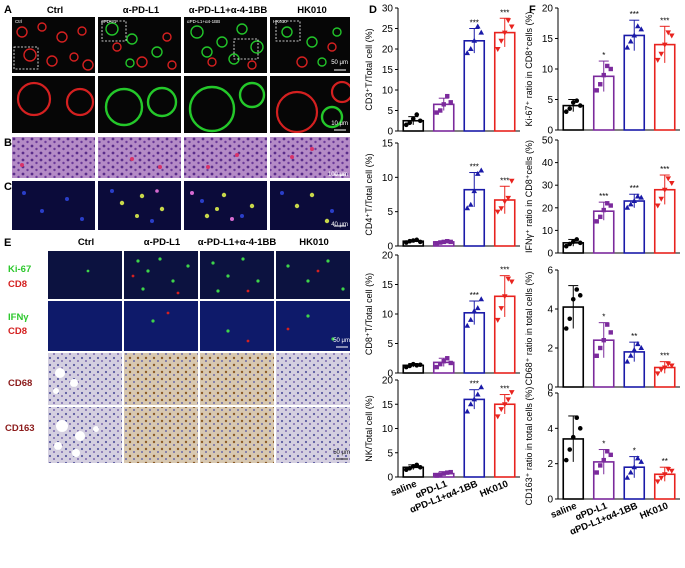  Describe the element at coordinates (550, 271) in the screenshot. I see `y-tick-label-6-3: 6` at that location.